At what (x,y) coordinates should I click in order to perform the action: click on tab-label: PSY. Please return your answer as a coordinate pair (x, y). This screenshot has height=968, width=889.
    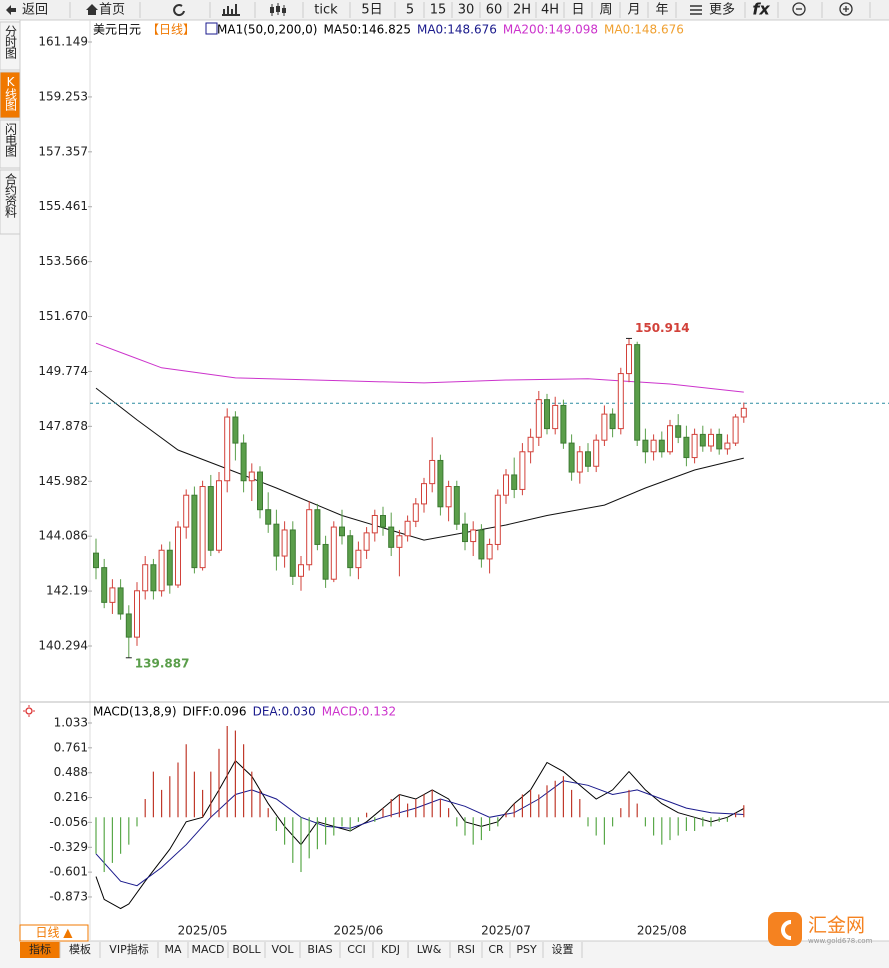
    Looking at the image, I should click on (526, 949).